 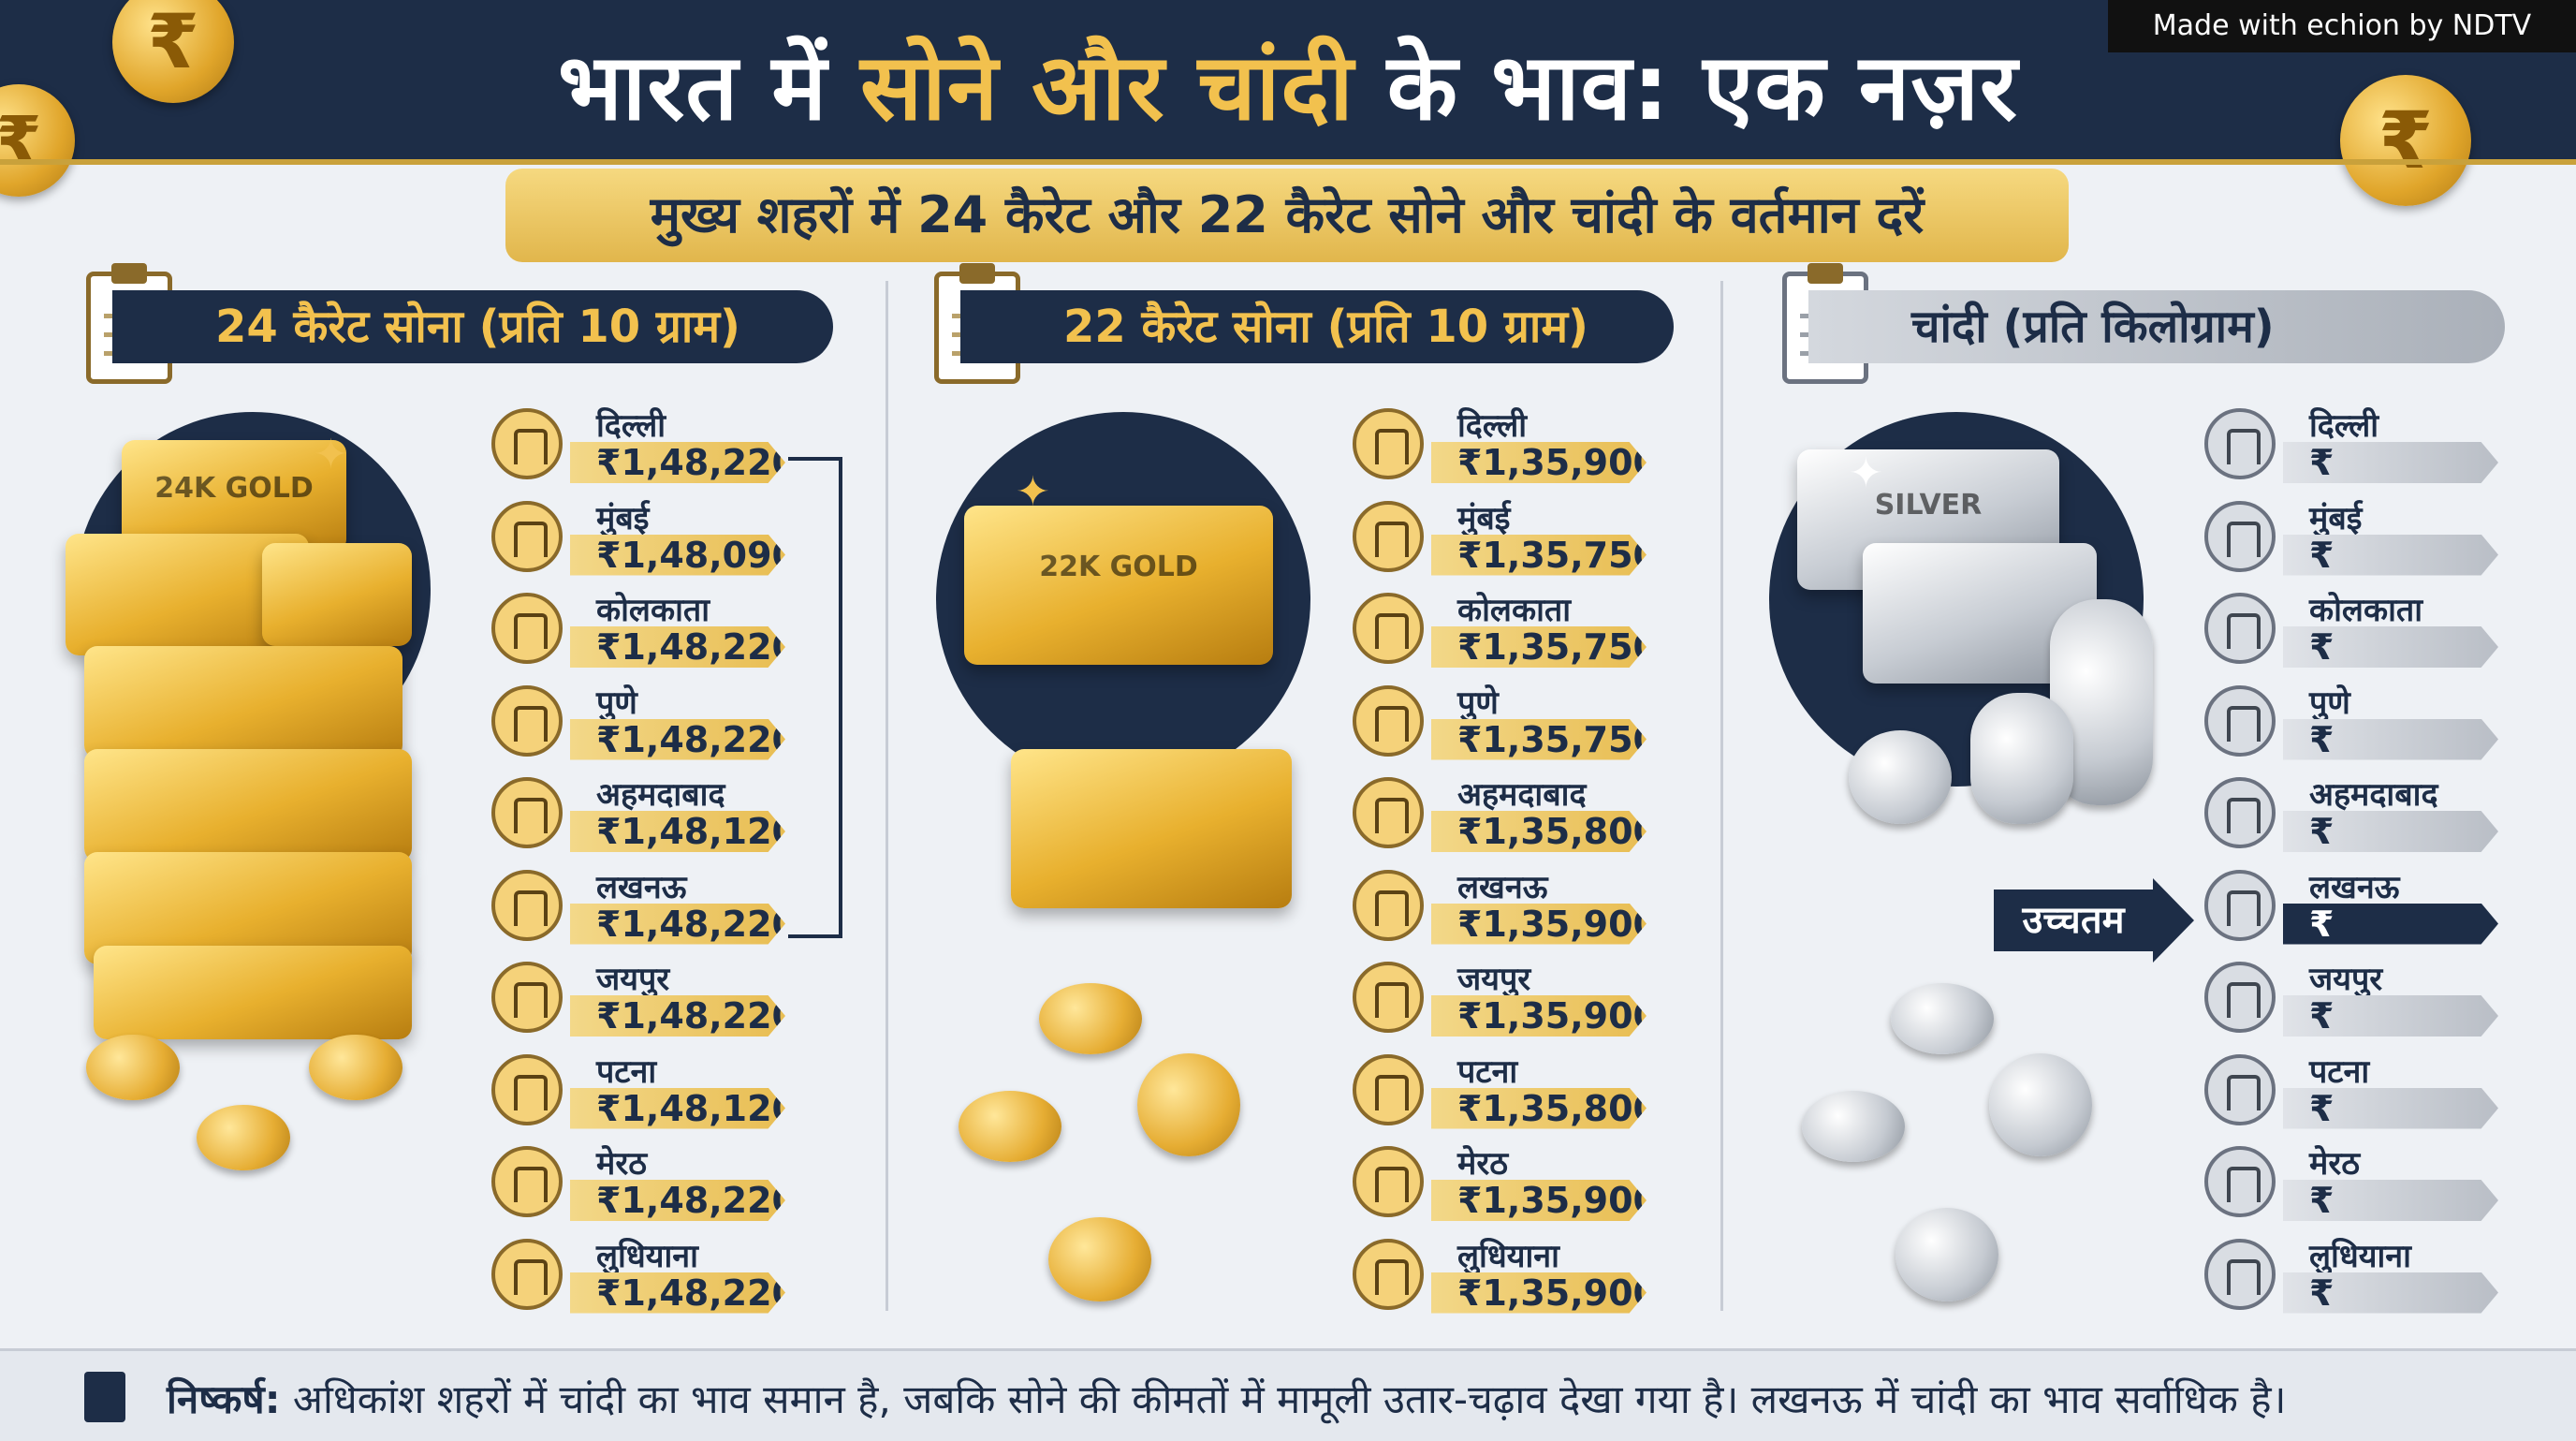 I want to click on price-row: अहमदाबाद ₹ 2,45,000, so click(x=2358, y=812).